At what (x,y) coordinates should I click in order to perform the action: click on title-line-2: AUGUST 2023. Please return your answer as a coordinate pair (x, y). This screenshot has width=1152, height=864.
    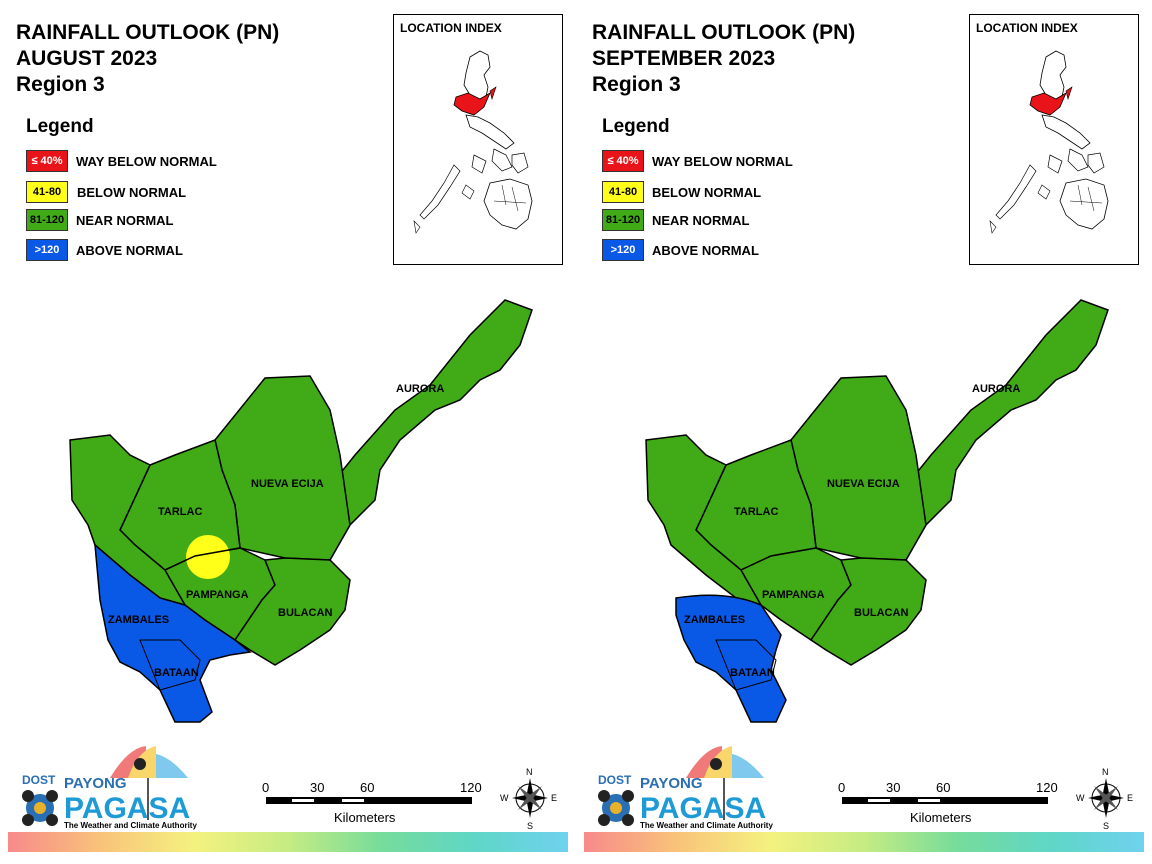
    Looking at the image, I should click on (87, 58).